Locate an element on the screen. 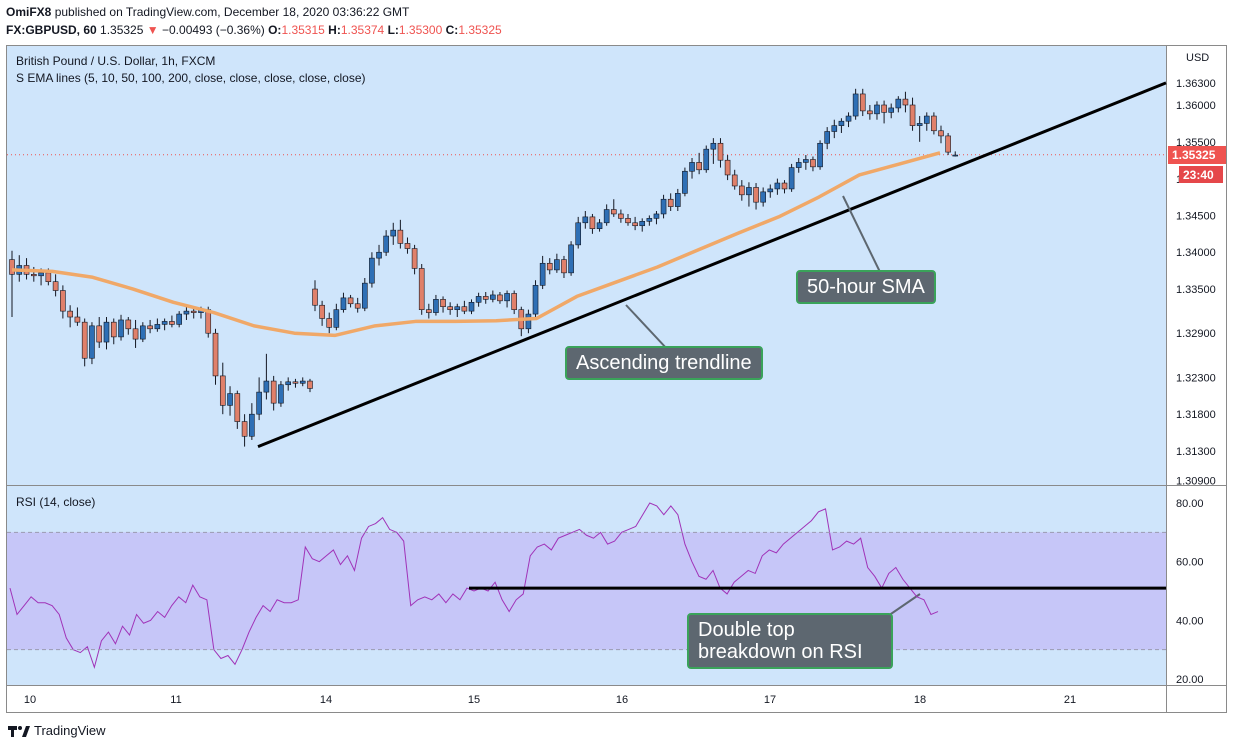 The image size is (1233, 750). price-change: −0.00493 (−0.36%) is located at coordinates (213, 30).